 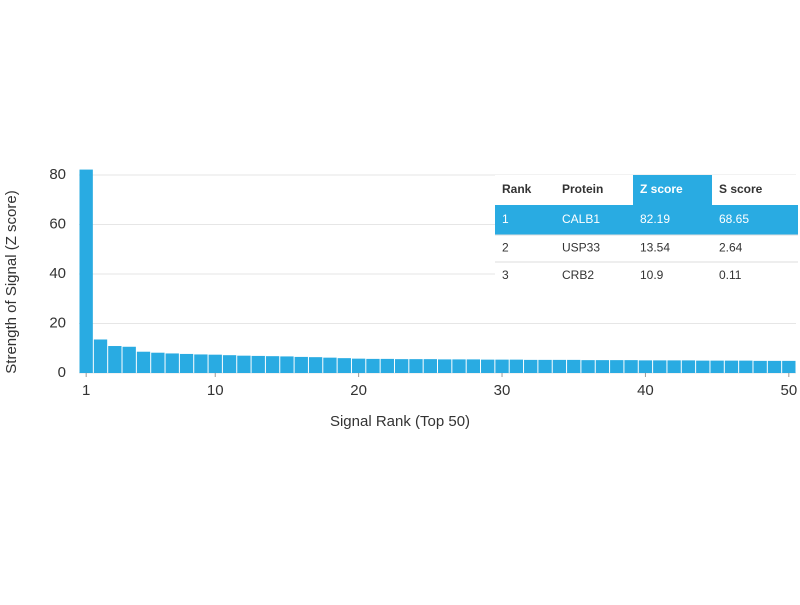 What do you see at coordinates (57, 322) in the screenshot?
I see `y-tick-label: 20` at bounding box center [57, 322].